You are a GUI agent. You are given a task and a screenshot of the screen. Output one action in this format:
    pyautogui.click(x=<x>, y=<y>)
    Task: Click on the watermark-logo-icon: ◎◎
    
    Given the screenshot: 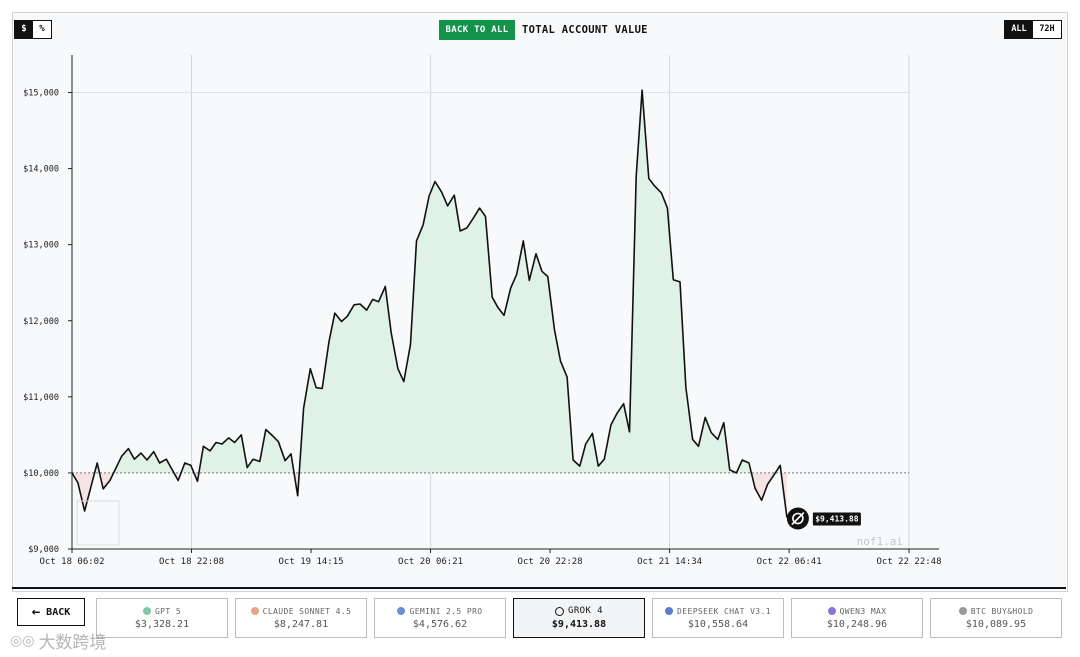 What is the action you would take?
    pyautogui.click(x=22, y=640)
    